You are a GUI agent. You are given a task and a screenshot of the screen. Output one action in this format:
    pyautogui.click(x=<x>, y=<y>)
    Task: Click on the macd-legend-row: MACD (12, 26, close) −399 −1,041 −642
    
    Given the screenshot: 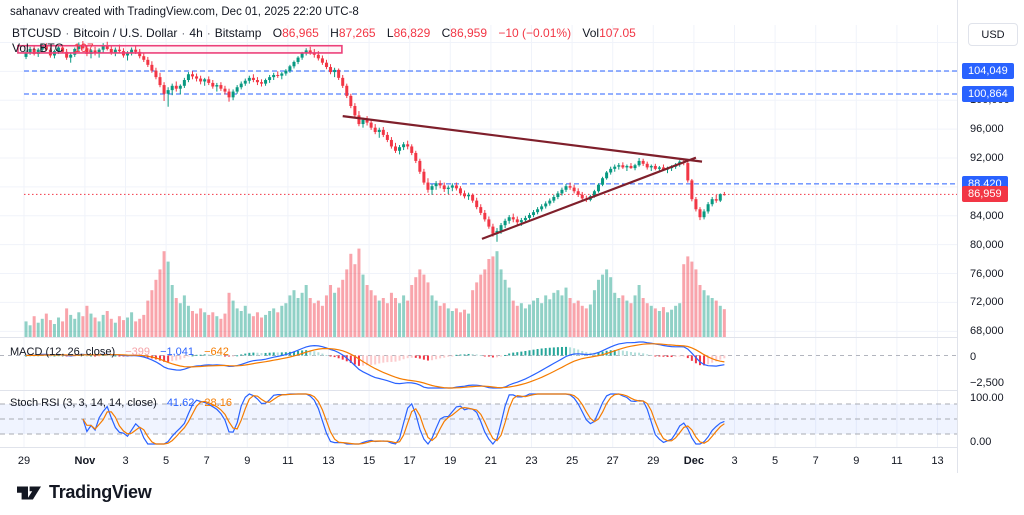 What is the action you would take?
    pyautogui.click(x=119, y=352)
    